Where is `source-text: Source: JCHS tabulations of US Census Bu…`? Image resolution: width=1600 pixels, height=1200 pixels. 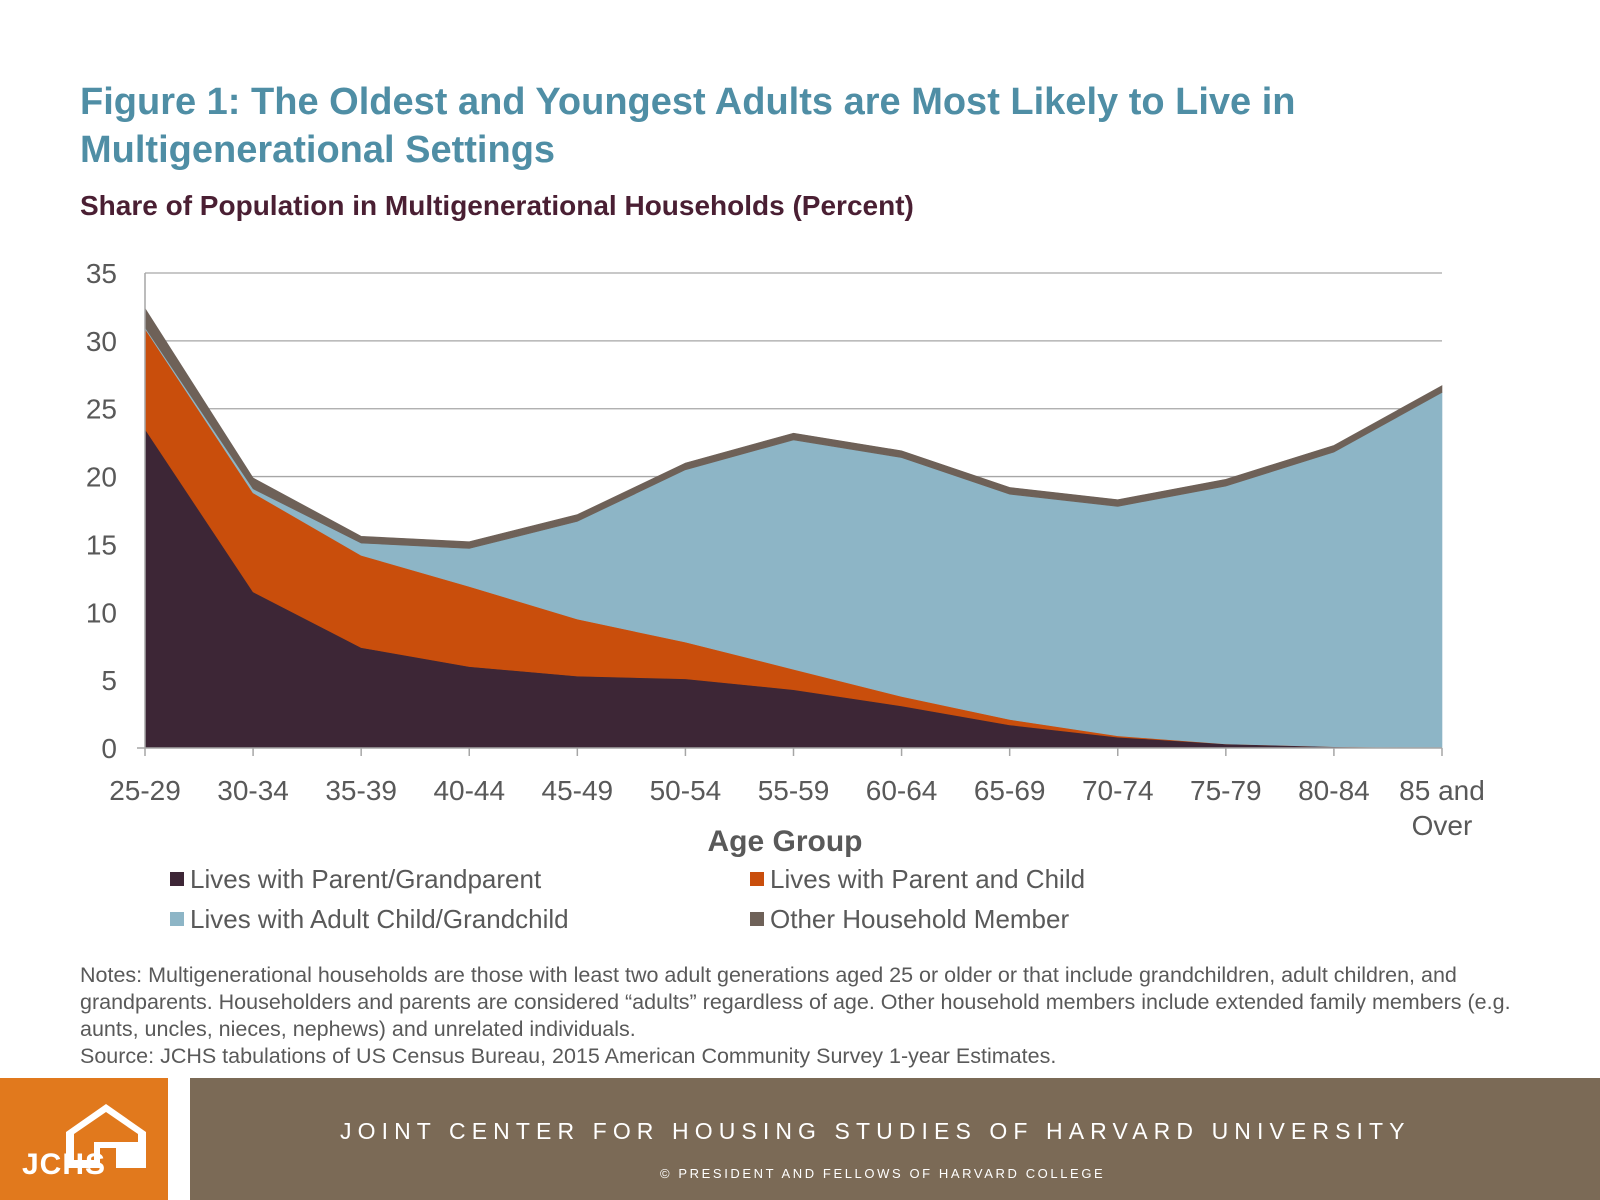 source-text: Source: JCHS tabulations of US Census Bu… is located at coordinates (568, 1056).